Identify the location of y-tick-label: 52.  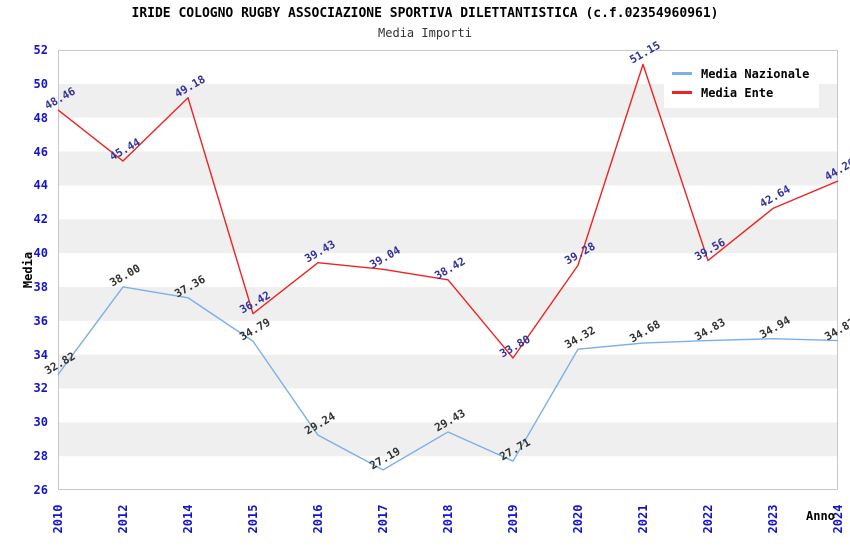
(40, 50).